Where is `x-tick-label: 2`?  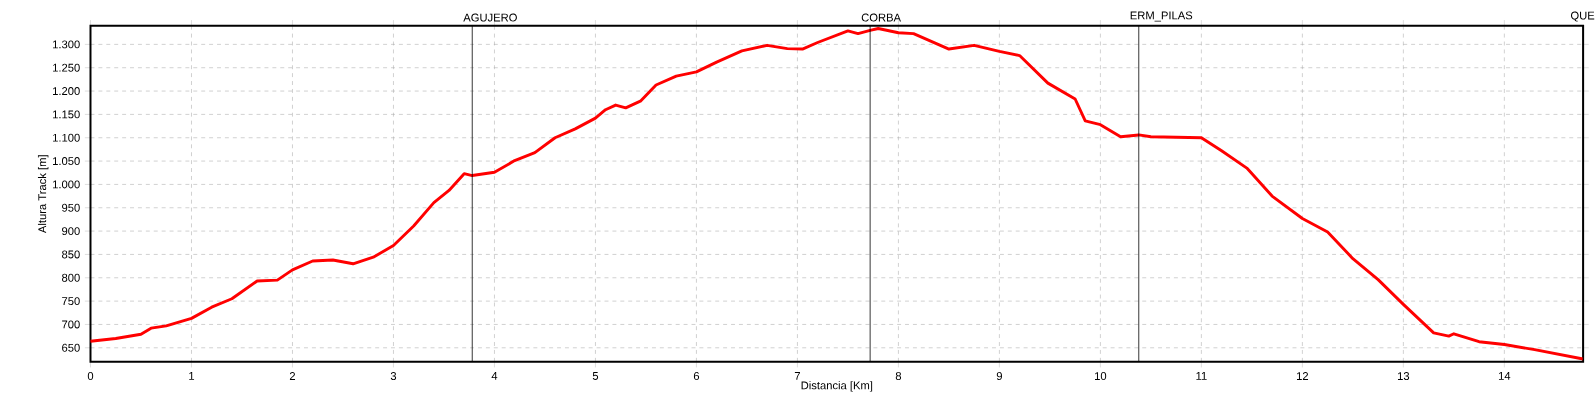
x-tick-label: 2 is located at coordinates (292, 375).